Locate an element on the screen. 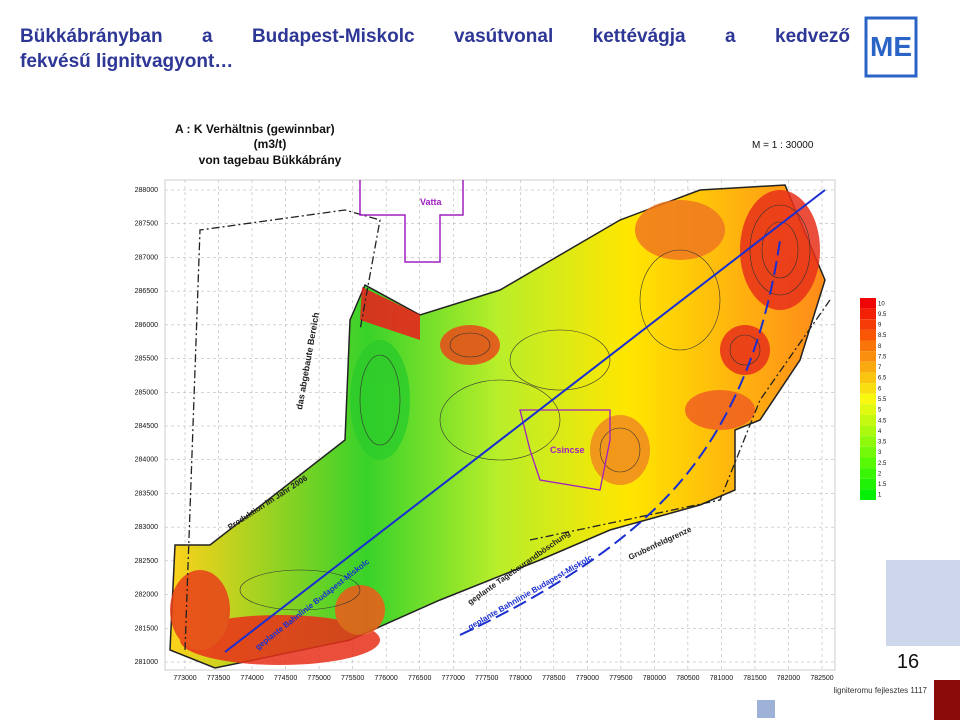 Image resolution: width=960 pixels, height=720 pixels. x-axis-label: 775000 is located at coordinates (318, 678).